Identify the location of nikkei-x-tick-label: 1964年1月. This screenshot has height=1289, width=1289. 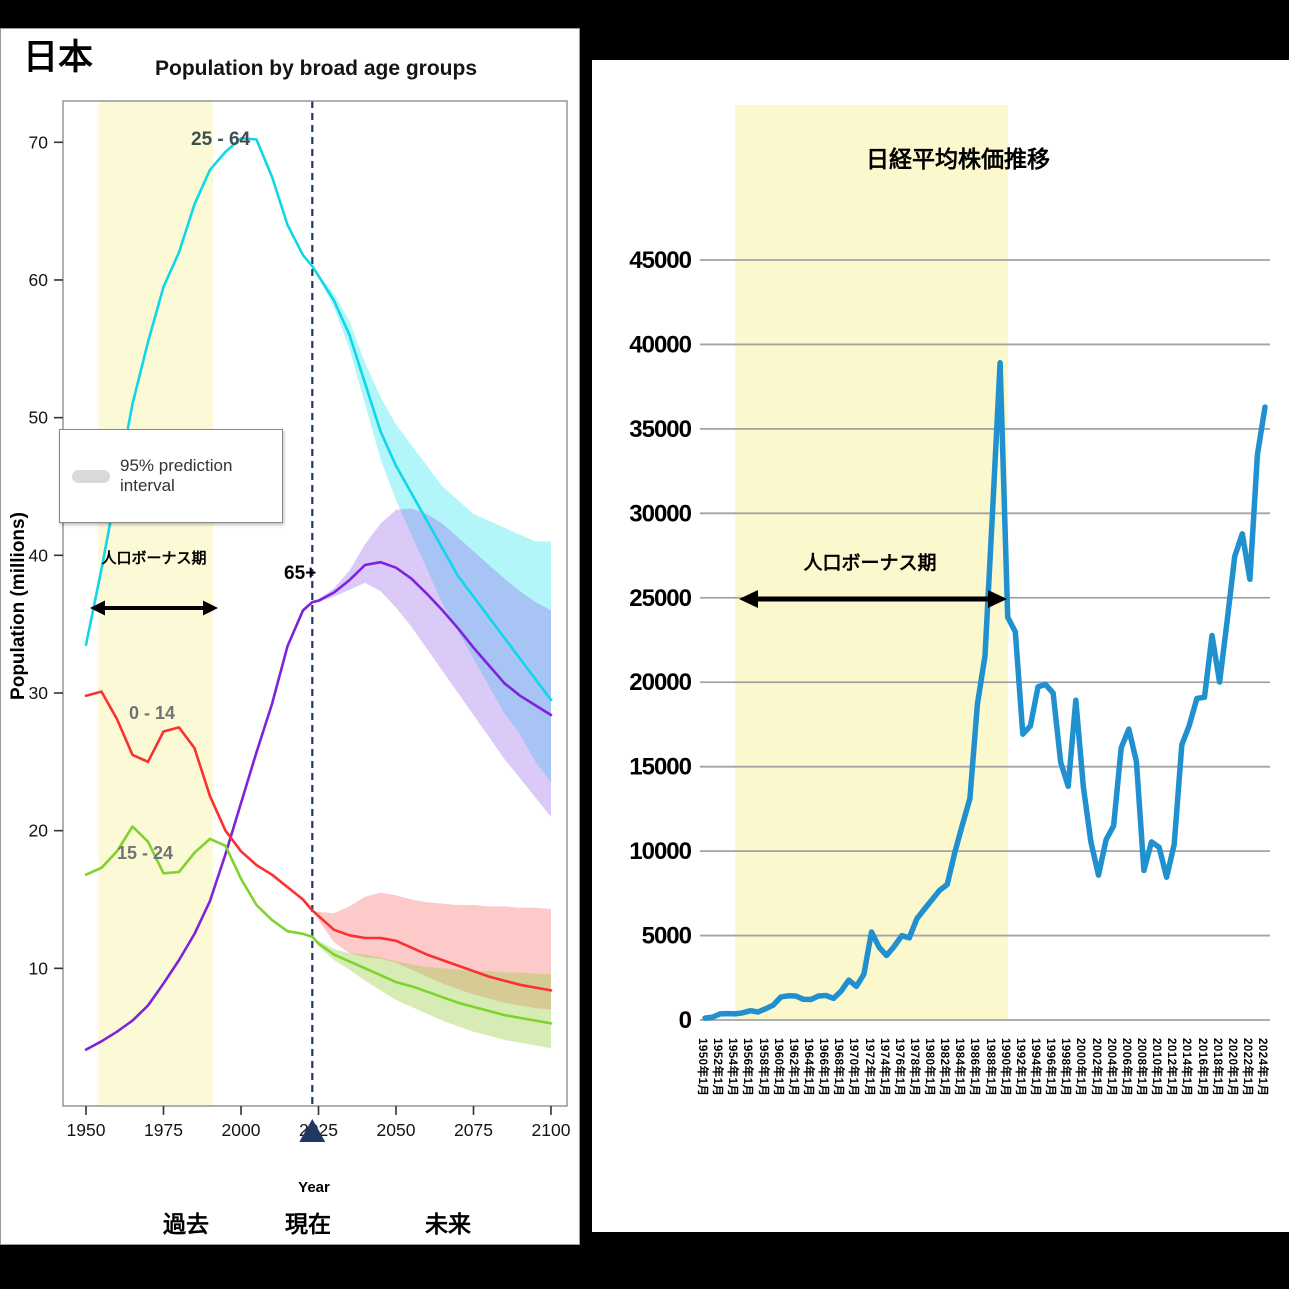
(807, 1067).